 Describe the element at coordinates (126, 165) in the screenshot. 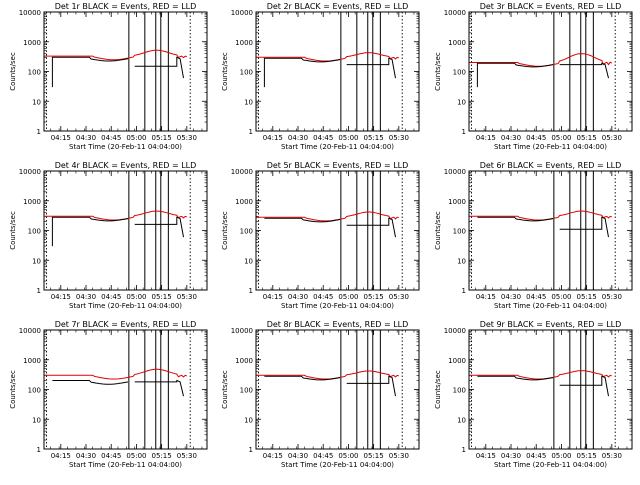

I see `plot-title: Det 4r BLACK = Events, RED = LLD` at that location.